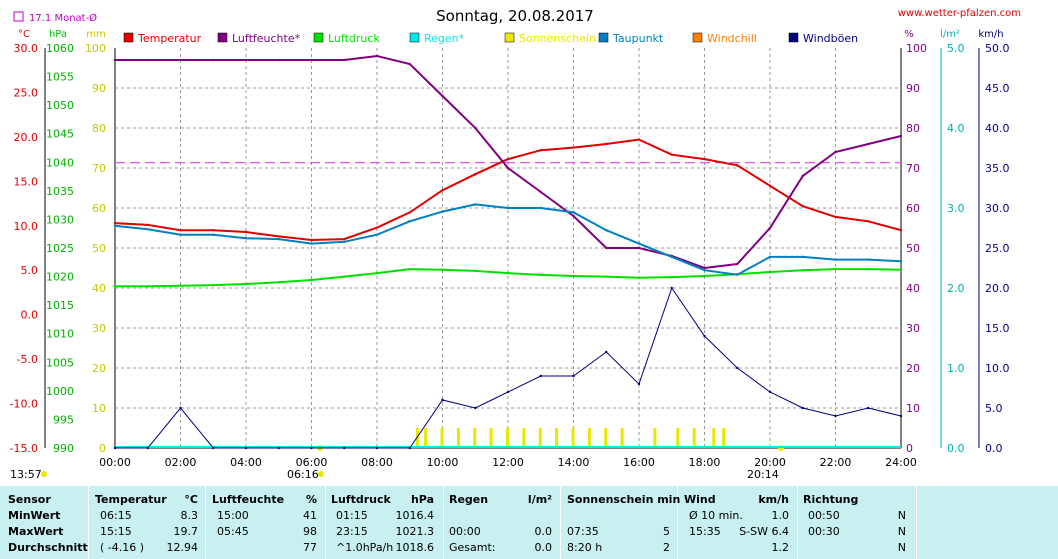  What do you see at coordinates (60, 191) in the screenshot?
I see `hpa-tick-label: 1035` at bounding box center [60, 191].